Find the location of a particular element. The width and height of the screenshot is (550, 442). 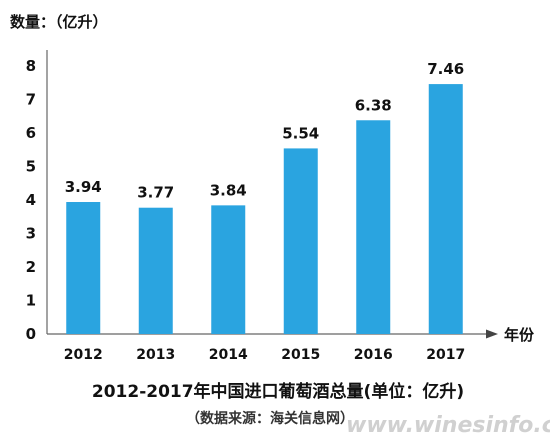

y-tick-label: 4 is located at coordinates (31, 200).